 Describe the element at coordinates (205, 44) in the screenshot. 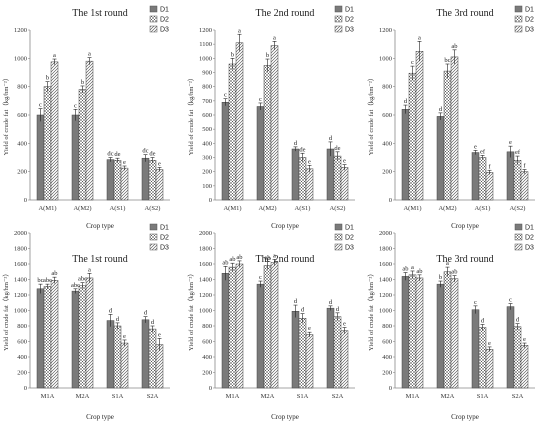

I see `y-tick-label: 1100` at that location.